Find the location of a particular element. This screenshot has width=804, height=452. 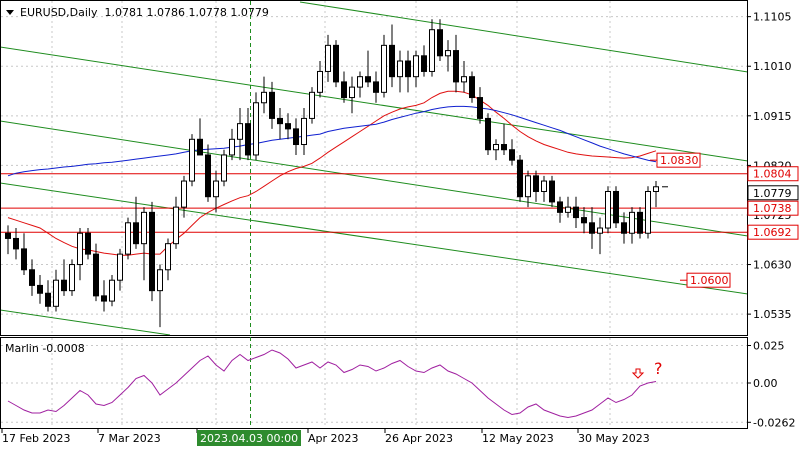

current-price-label: 1.0779 is located at coordinates (772, 193).